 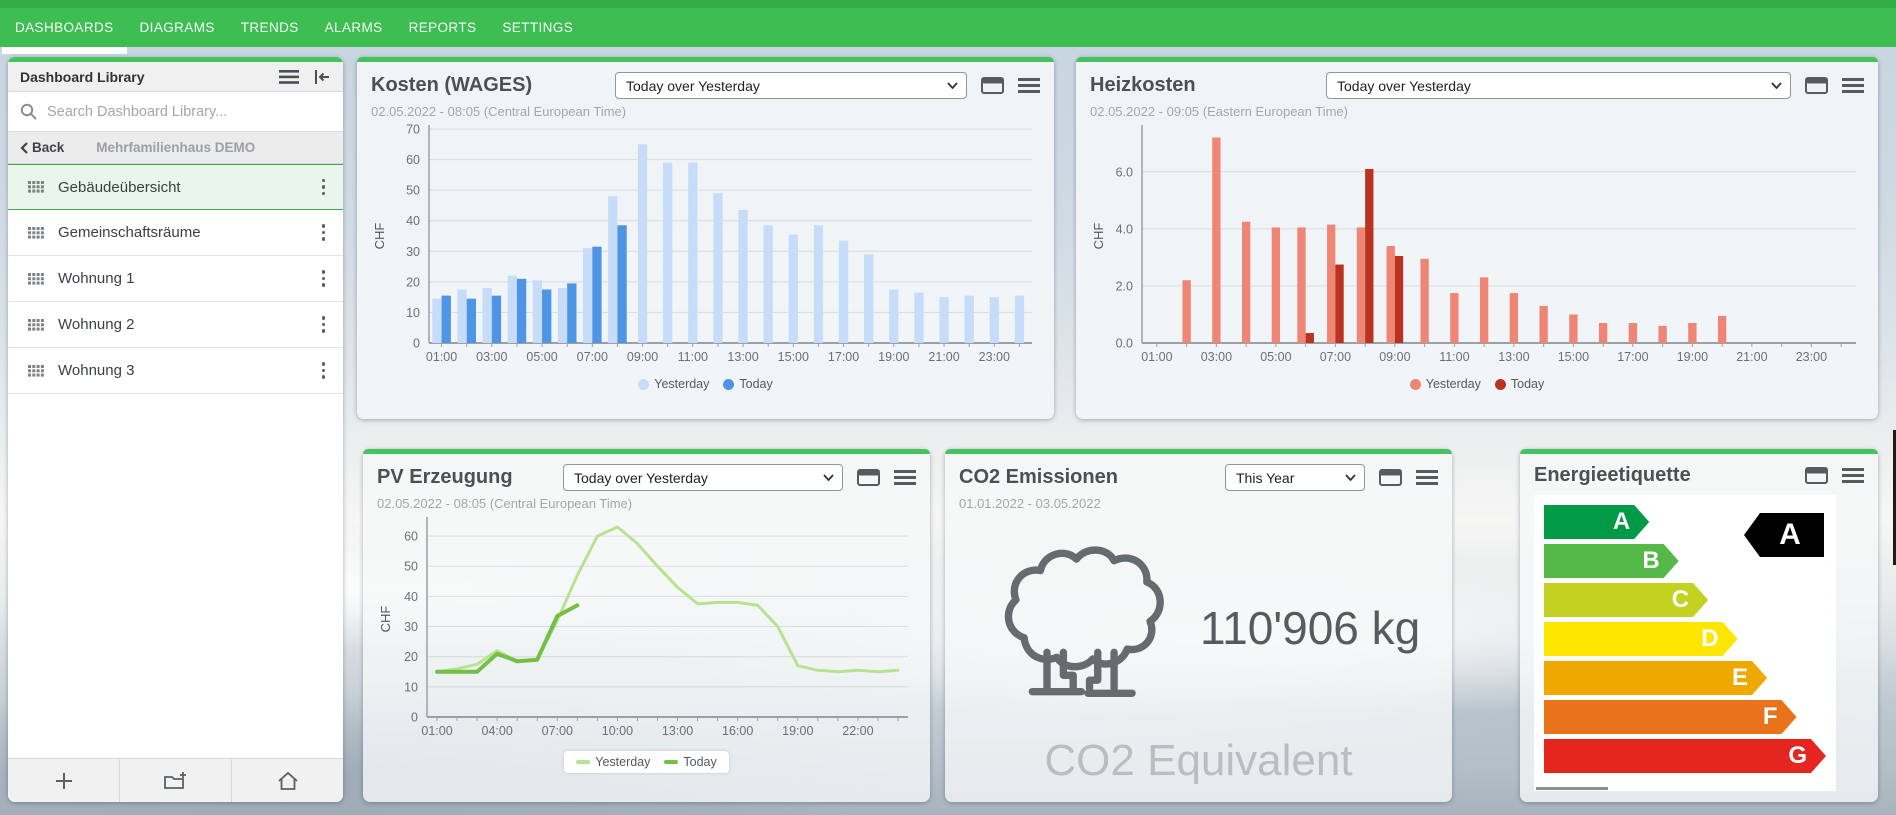 I want to click on sidebar-breadcrumb-row: Back Mehrfamilienhaus DEMO, so click(x=175, y=148).